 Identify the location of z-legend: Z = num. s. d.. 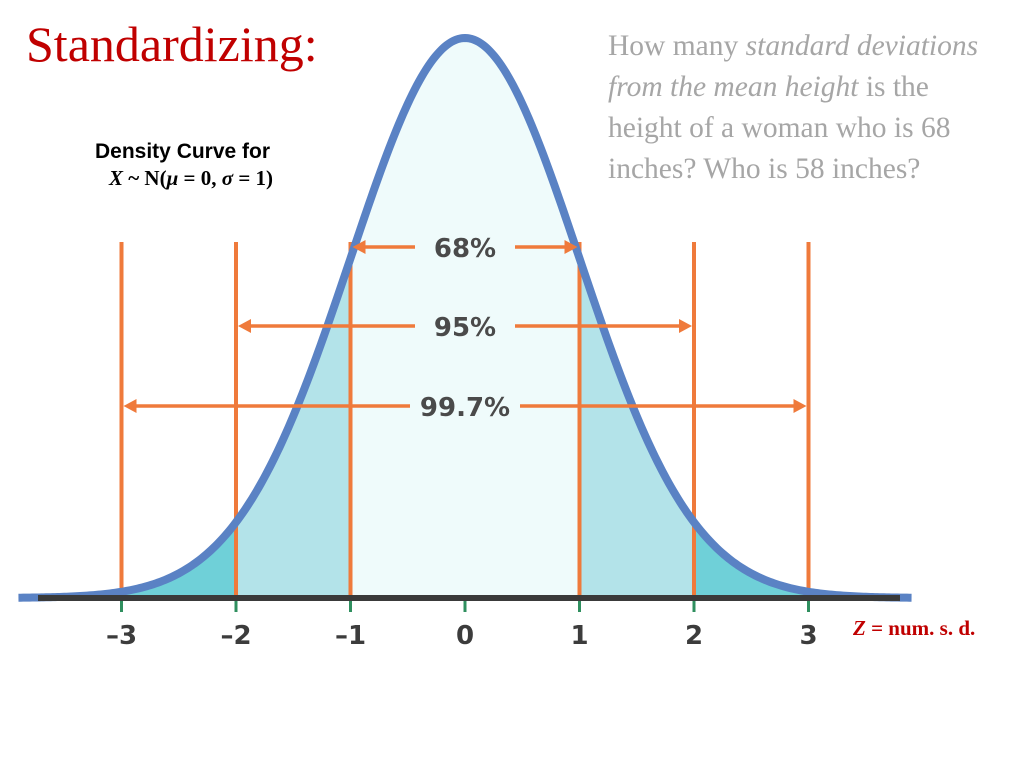
(914, 628).